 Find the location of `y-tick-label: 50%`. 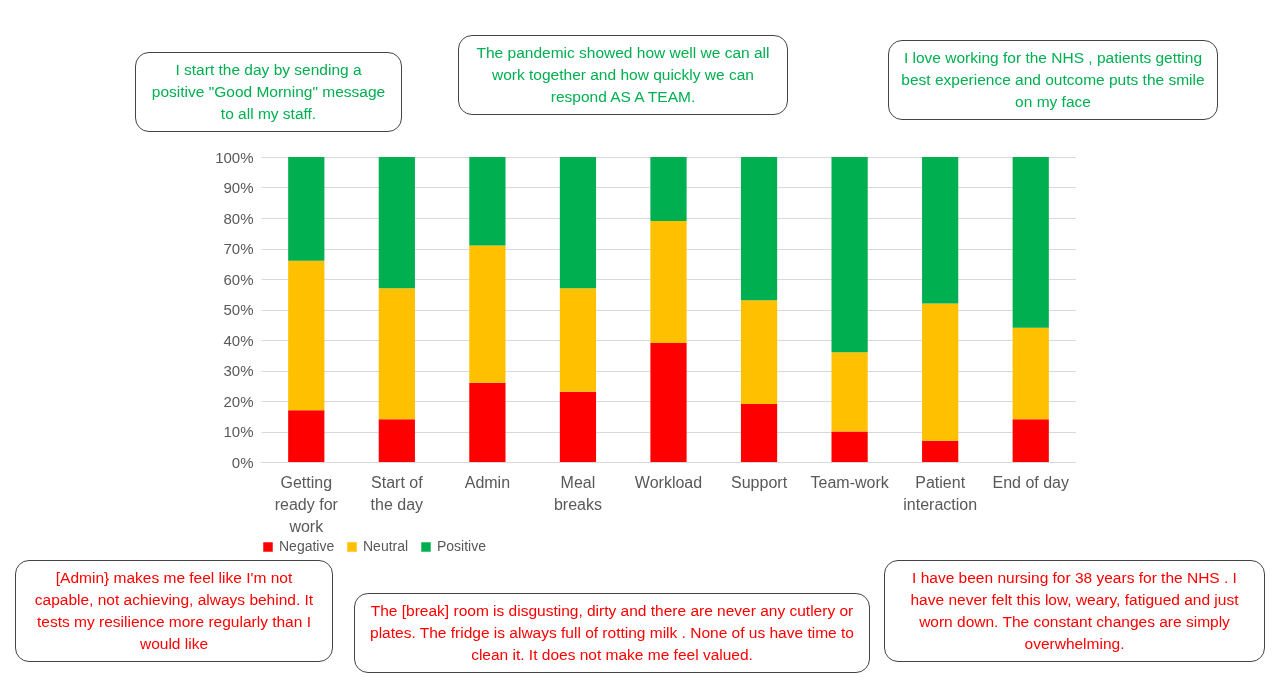

y-tick-label: 50% is located at coordinates (238, 309).